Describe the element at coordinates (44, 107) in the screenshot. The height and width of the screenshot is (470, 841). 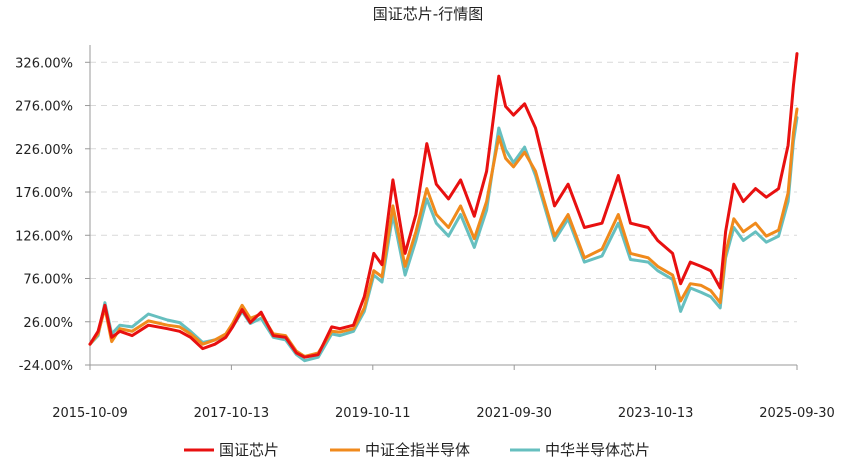
I see `y-tick-label: 276.00%` at that location.